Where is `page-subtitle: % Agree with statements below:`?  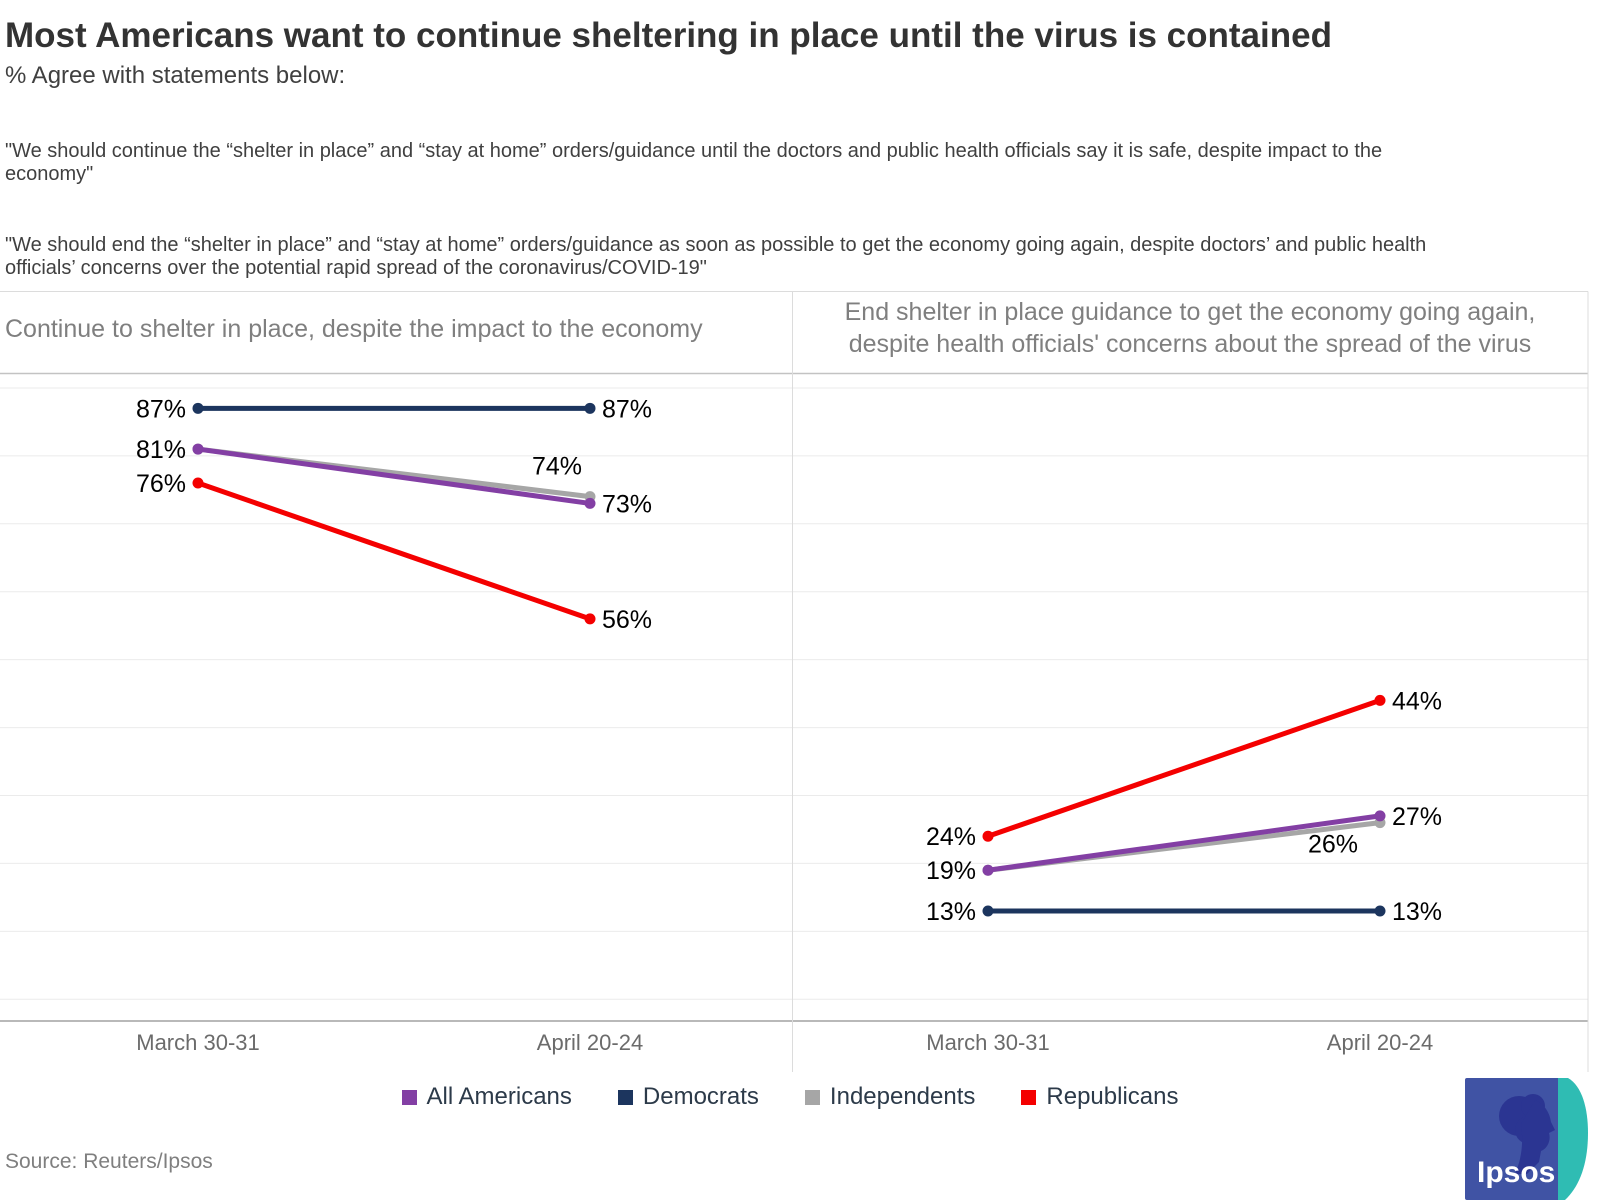
page-subtitle: % Agree with statements below: is located at coordinates (175, 75).